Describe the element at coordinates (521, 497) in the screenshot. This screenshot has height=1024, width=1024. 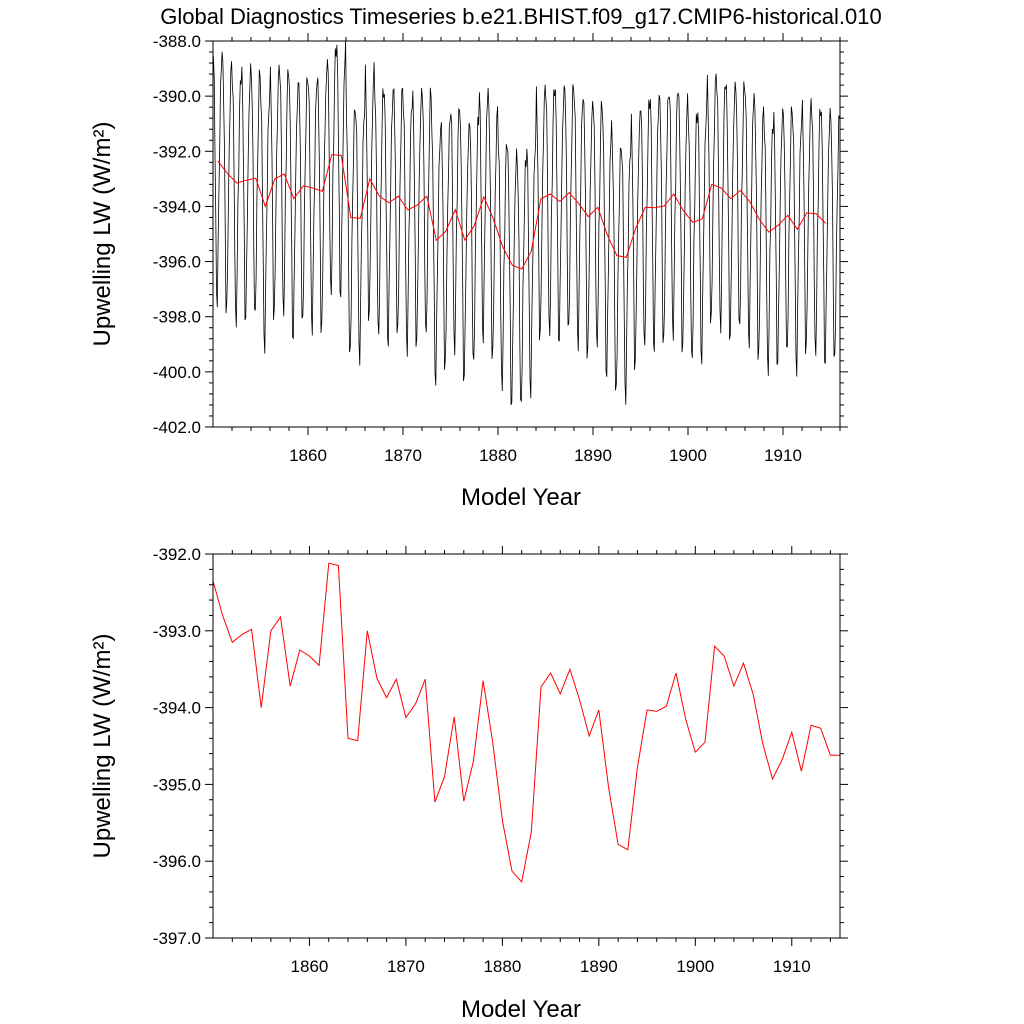
I see `top-x-axis-label: Model Year` at that location.